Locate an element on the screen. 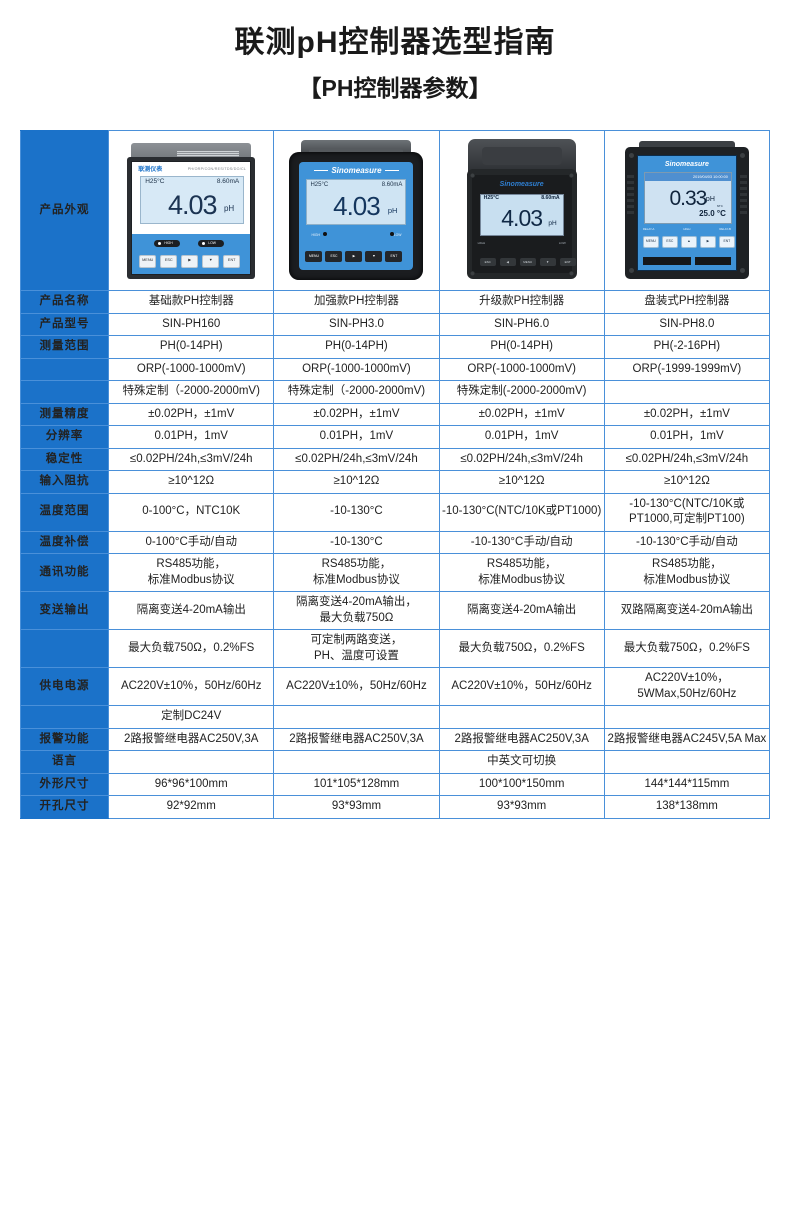  table-cell: RS485功能， 标准Modbus协议 is located at coordinates (687, 573).